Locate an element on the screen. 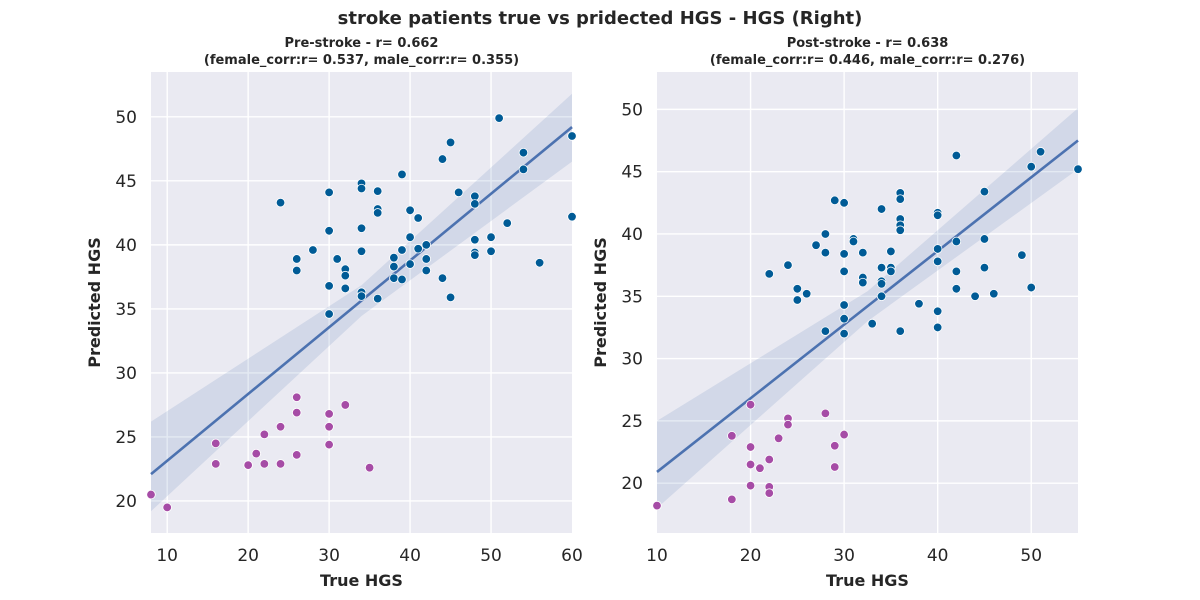 The height and width of the screenshot is (600, 1200). x-axis-label: True HGS is located at coordinates (361, 580).